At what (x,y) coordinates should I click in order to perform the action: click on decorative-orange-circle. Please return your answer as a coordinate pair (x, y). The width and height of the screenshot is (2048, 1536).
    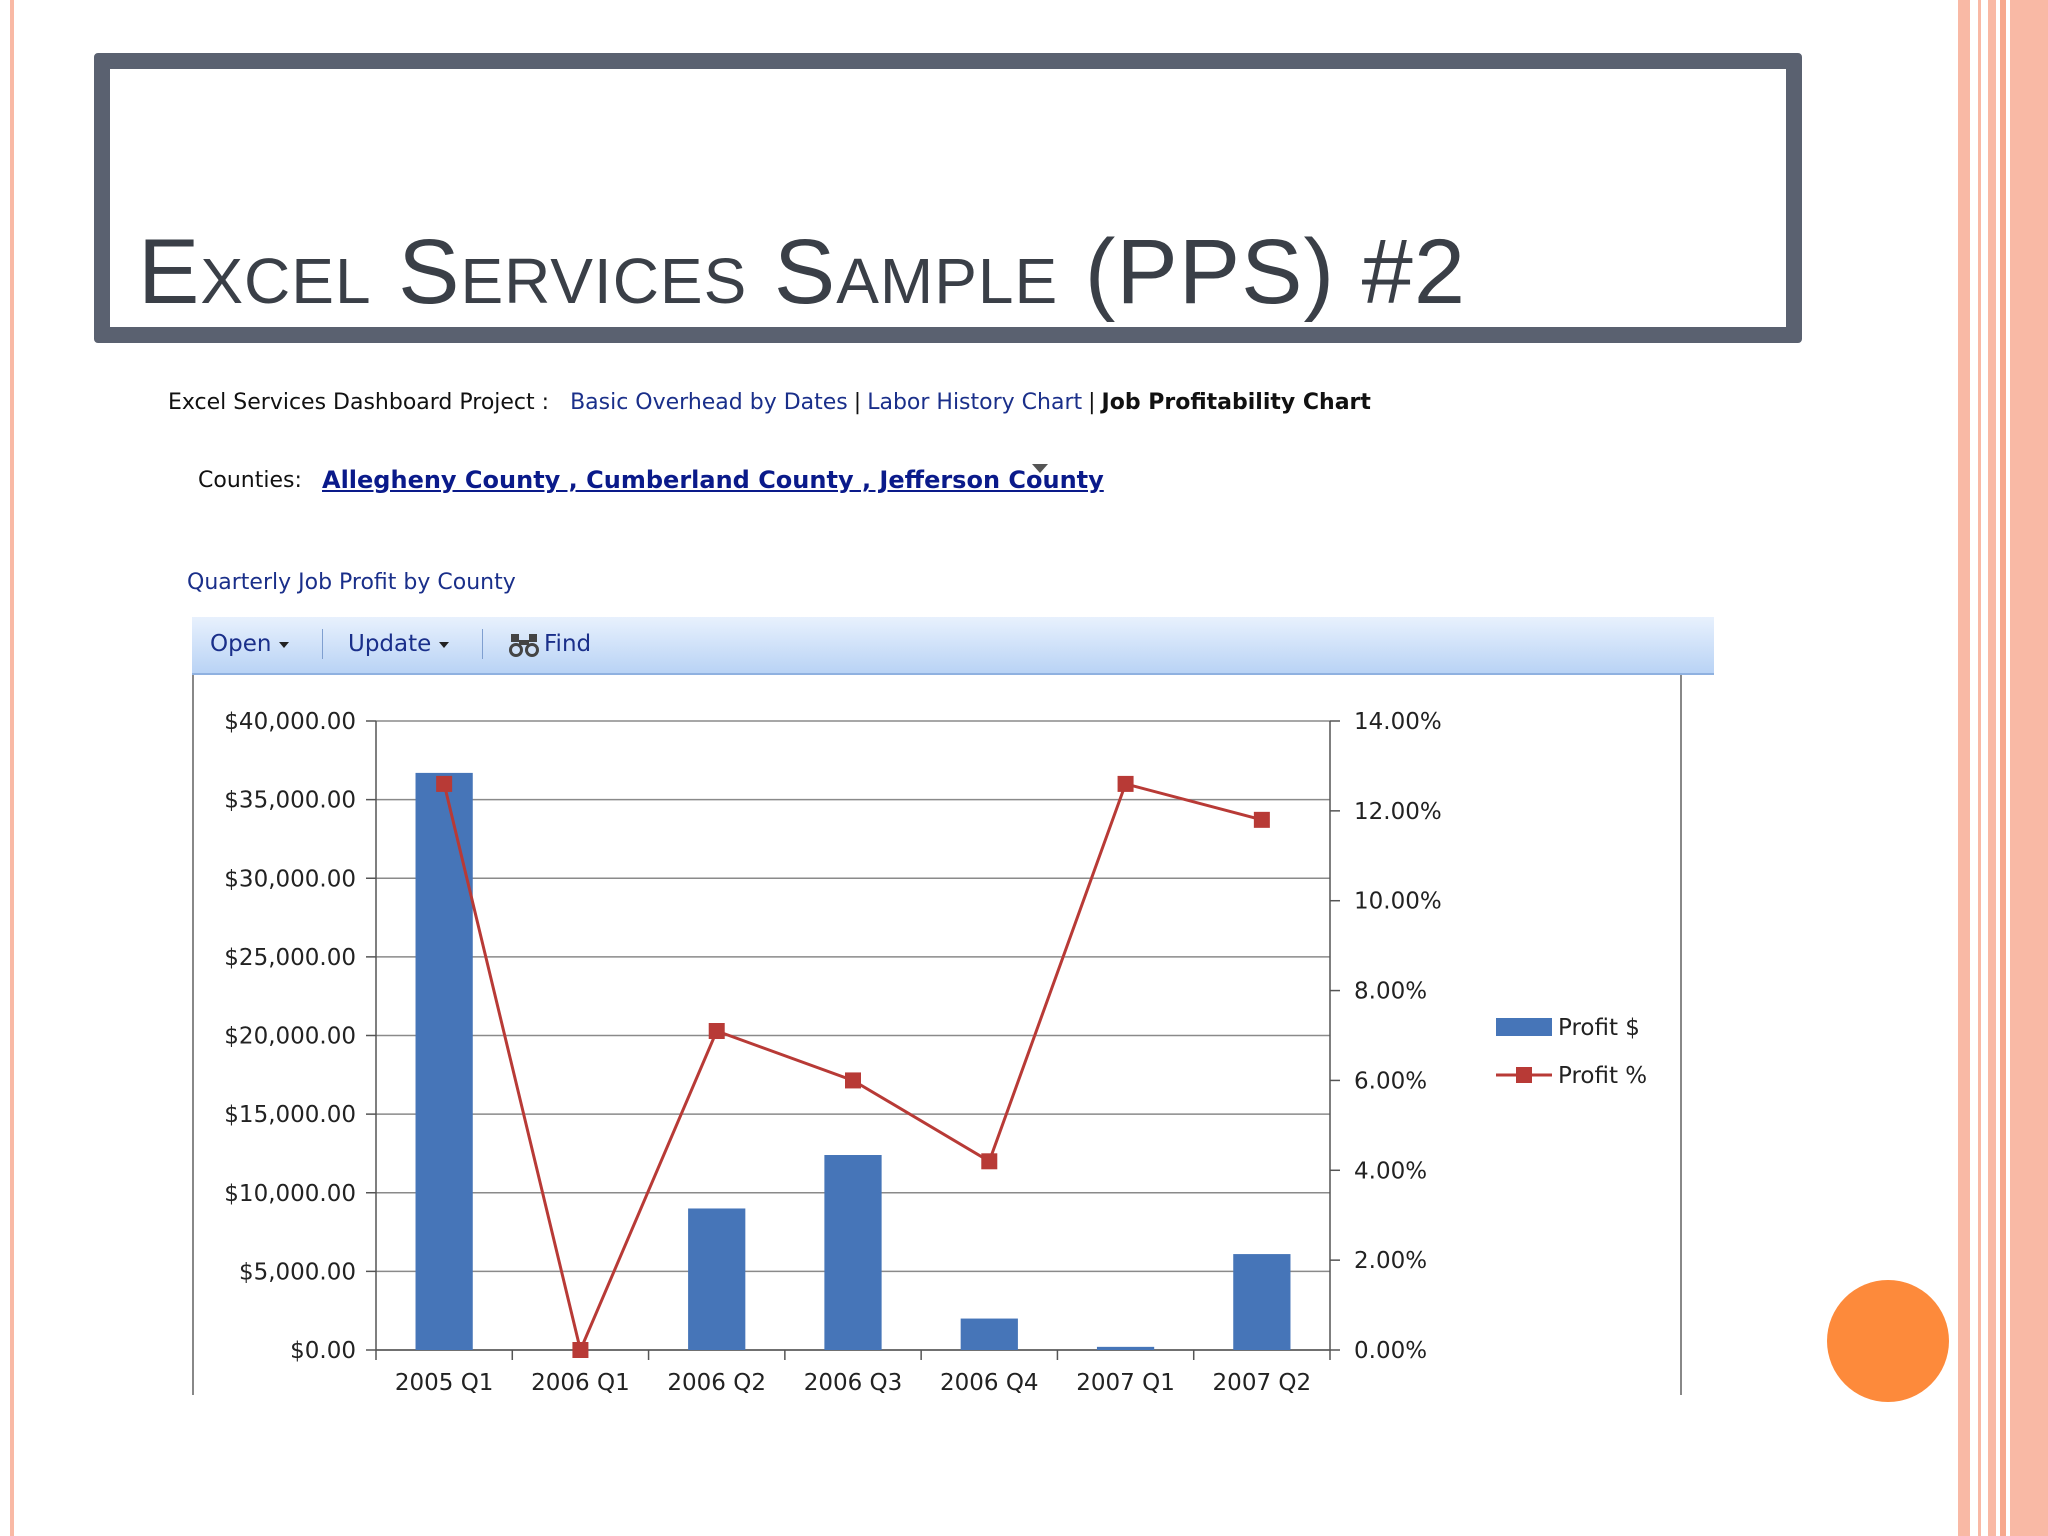
    Looking at the image, I should click on (1888, 1341).